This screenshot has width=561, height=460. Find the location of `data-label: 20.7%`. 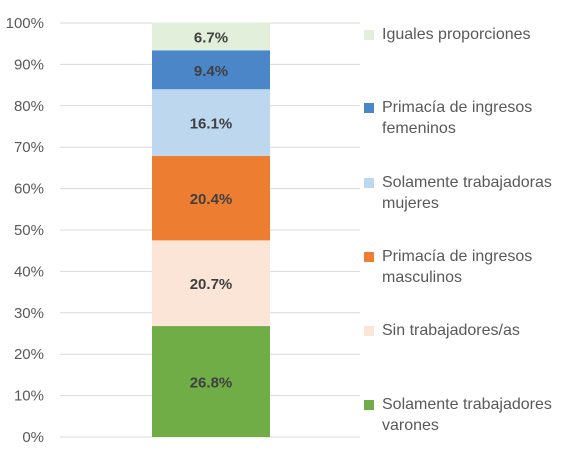

data-label: 20.7% is located at coordinates (211, 284).